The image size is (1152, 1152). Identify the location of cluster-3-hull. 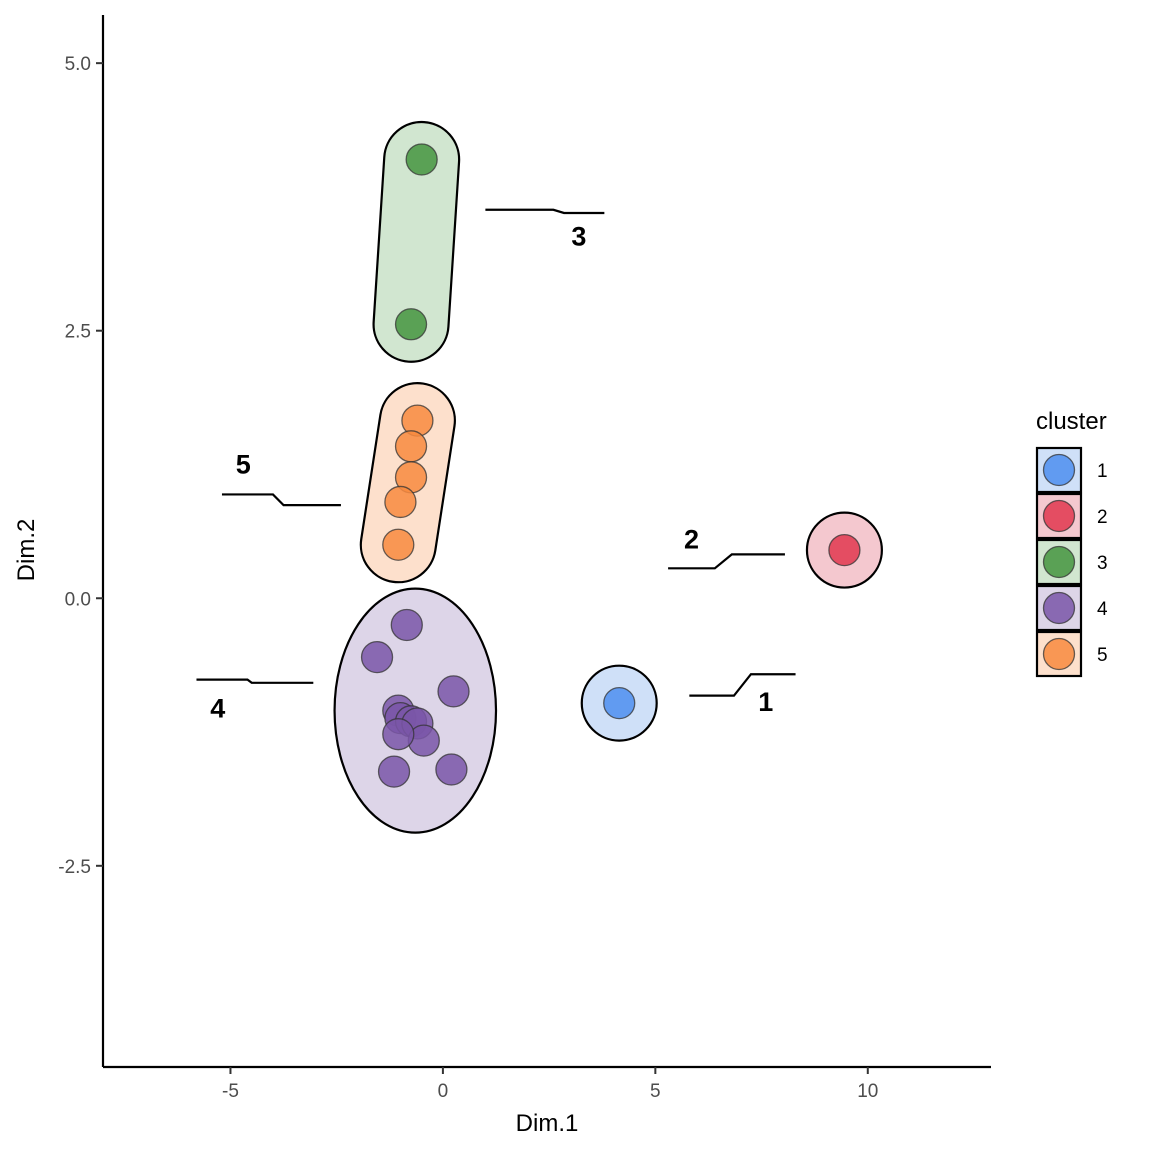
(416, 241).